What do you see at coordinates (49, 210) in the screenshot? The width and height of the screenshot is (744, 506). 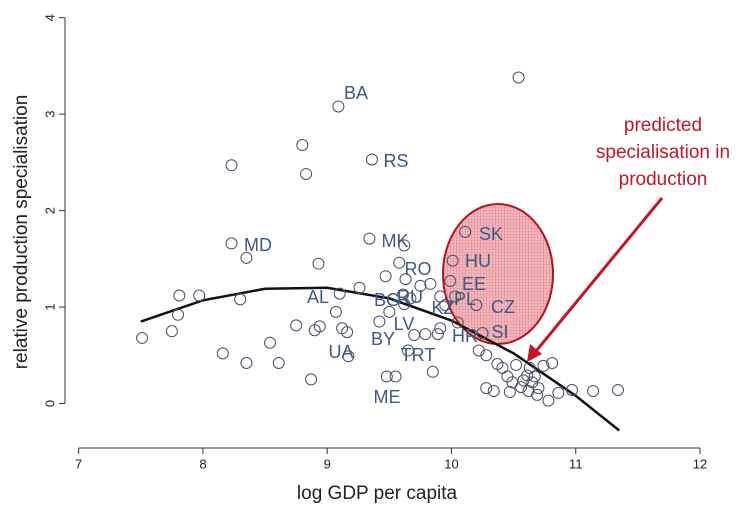 I see `y-tick-label: 2` at bounding box center [49, 210].